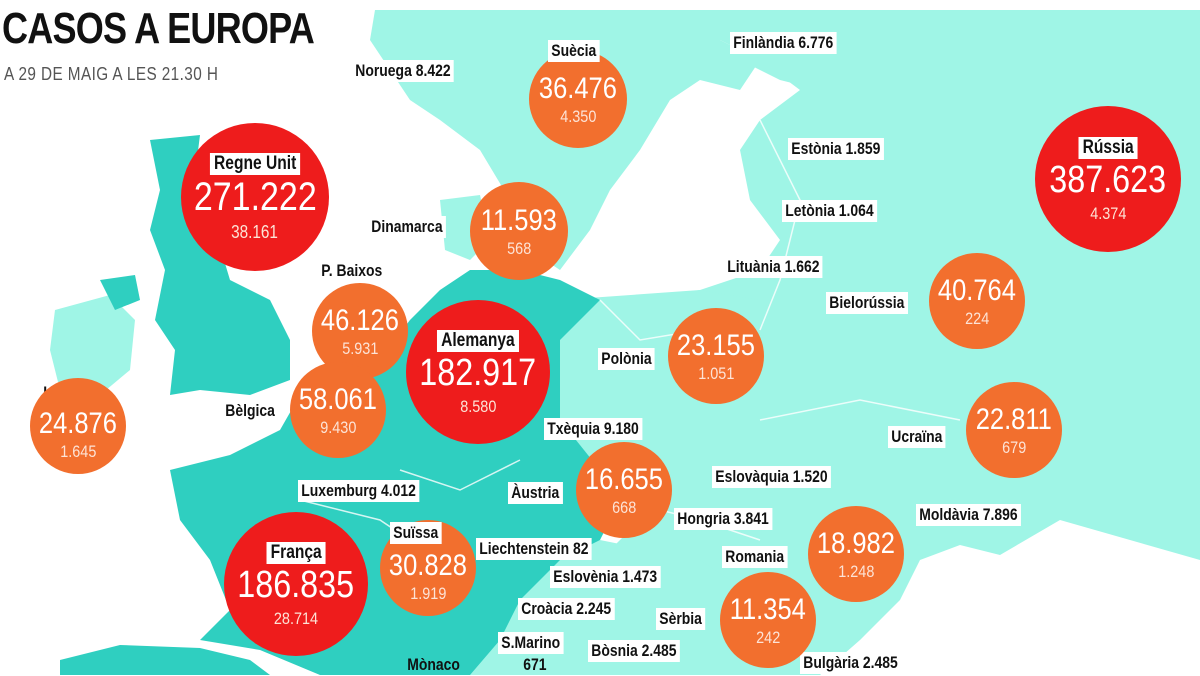  Describe the element at coordinates (359, 491) in the screenshot. I see `label-luxemburg: Luxemburg 4.012` at that location.